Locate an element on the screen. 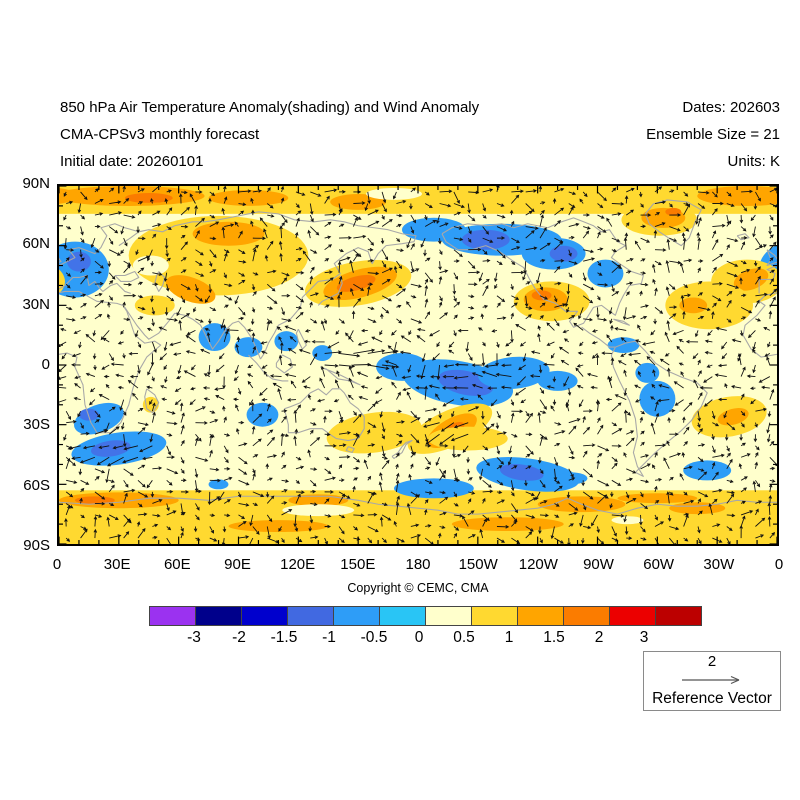 The height and width of the screenshot is (800, 800). lon-tick-label: 90E is located at coordinates (237, 564).